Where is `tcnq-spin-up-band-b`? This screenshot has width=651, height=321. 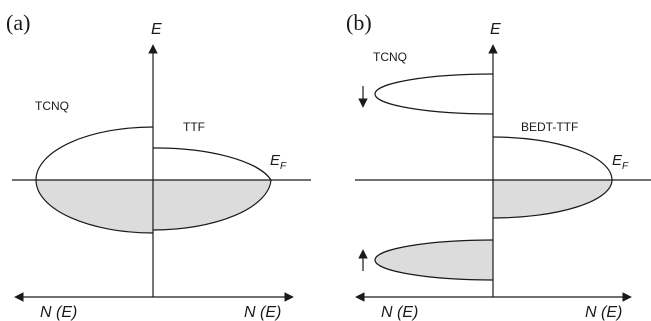 tcnq-spin-up-band-b is located at coordinates (434, 260).